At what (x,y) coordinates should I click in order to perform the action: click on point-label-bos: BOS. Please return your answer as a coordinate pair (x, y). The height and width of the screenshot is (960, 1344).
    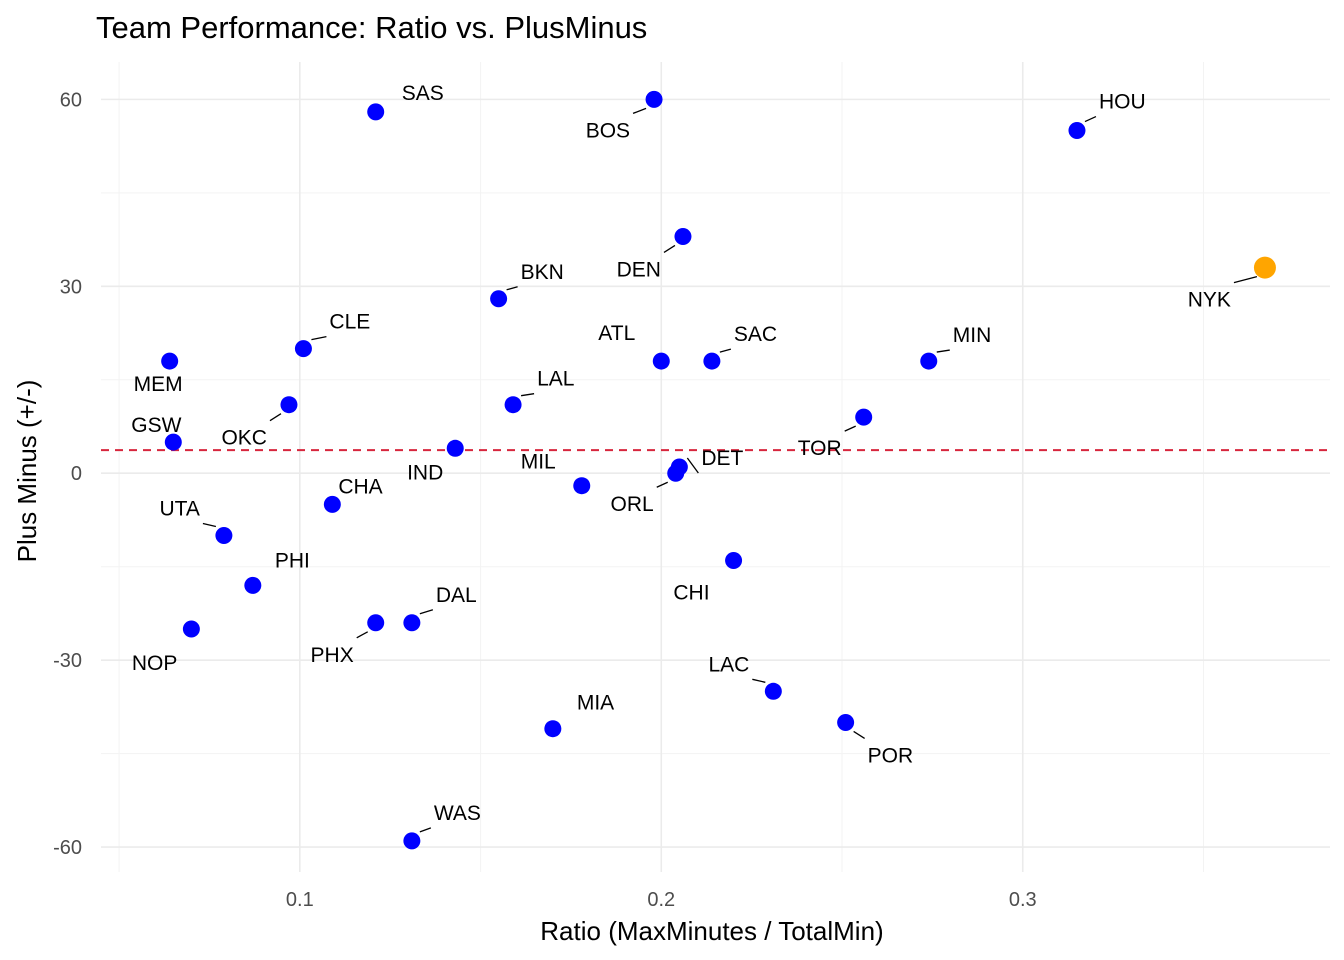
    Looking at the image, I should click on (608, 130).